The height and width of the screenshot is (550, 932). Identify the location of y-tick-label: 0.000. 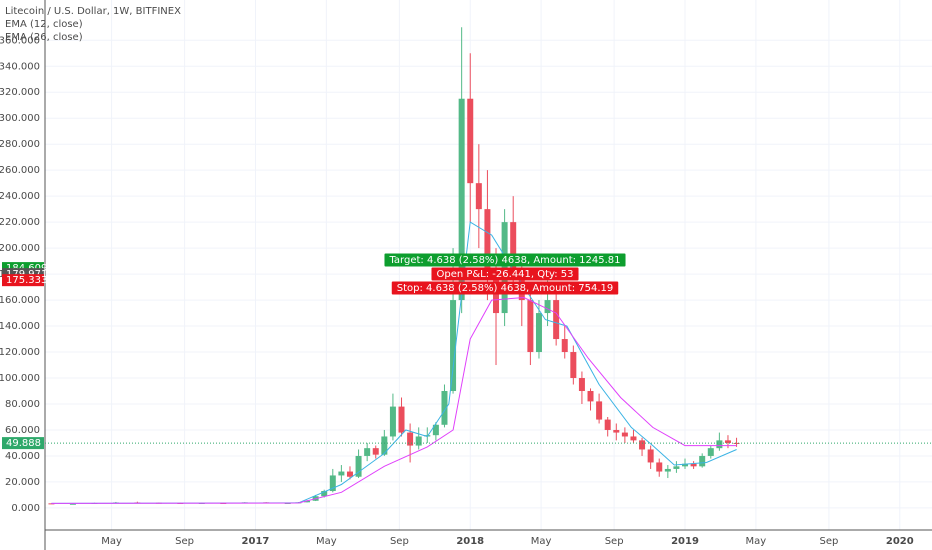
(25, 508).